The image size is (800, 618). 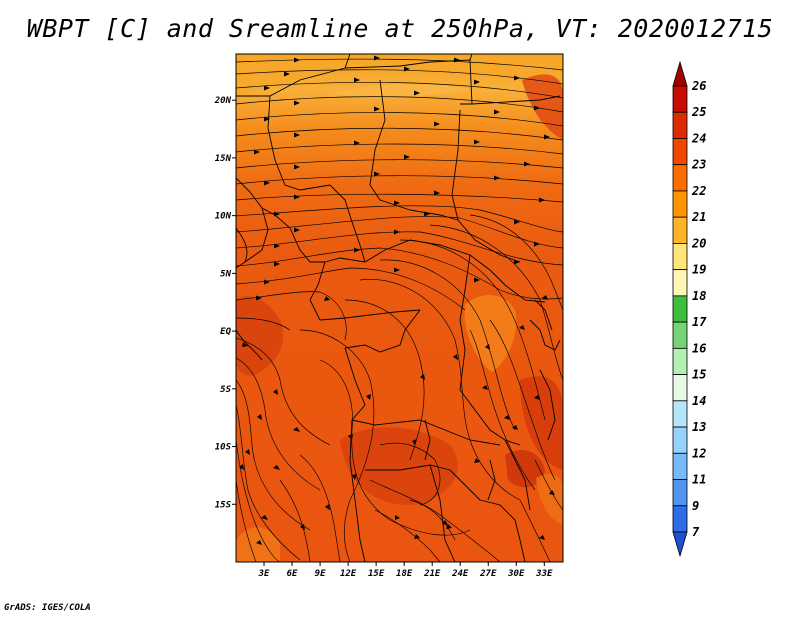 What do you see at coordinates (225, 390) in the screenshot?
I see `lat-tick-label: 5S` at bounding box center [225, 390].